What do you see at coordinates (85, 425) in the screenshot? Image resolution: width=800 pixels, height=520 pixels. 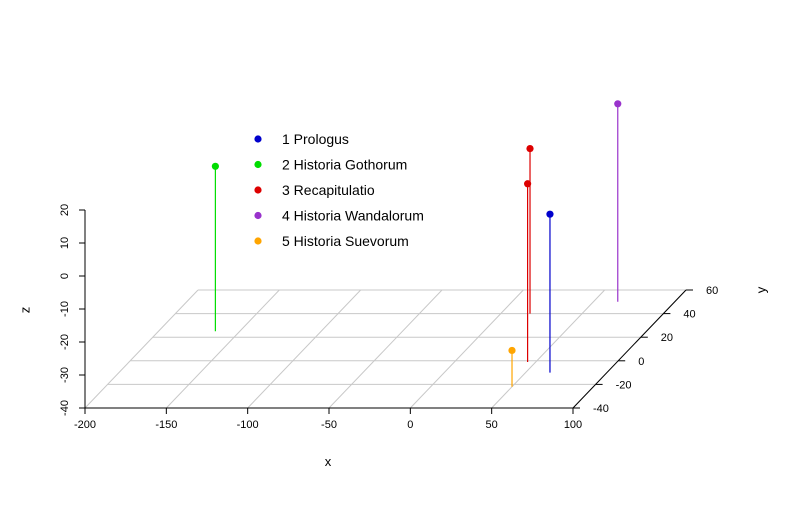 I see `x-tick-label: -200` at bounding box center [85, 425].